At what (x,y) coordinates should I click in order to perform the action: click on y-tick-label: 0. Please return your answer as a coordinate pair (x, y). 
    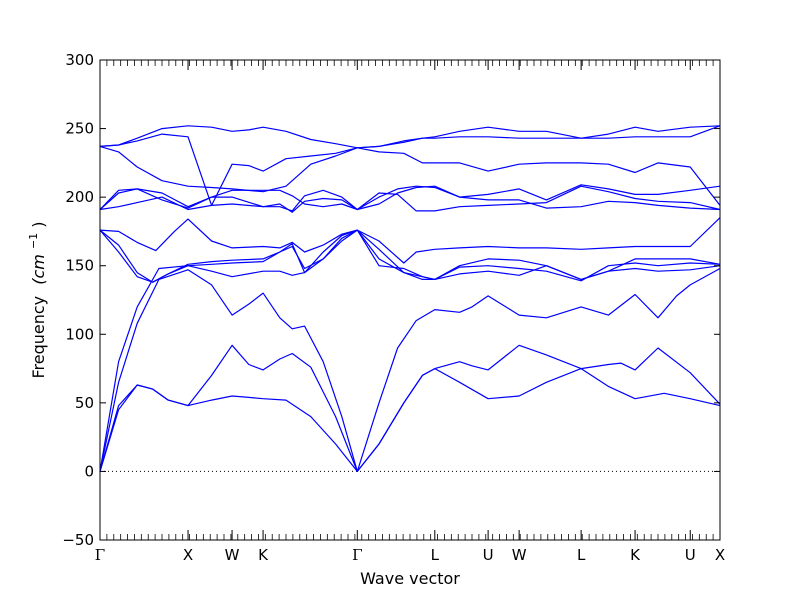
    Looking at the image, I should click on (89, 471).